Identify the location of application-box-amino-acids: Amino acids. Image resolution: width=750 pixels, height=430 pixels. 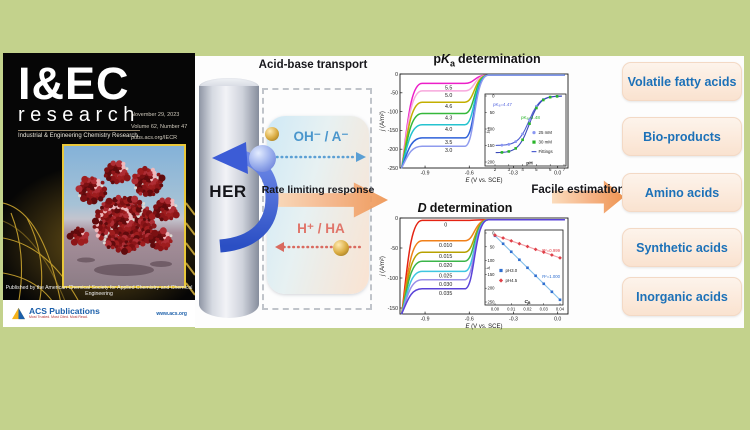
(682, 192).